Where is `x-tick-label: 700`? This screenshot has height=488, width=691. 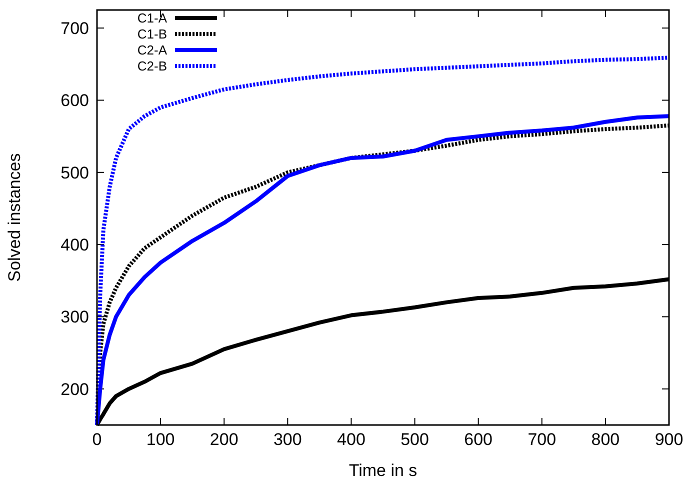
x-tick-label: 700 is located at coordinates (542, 439).